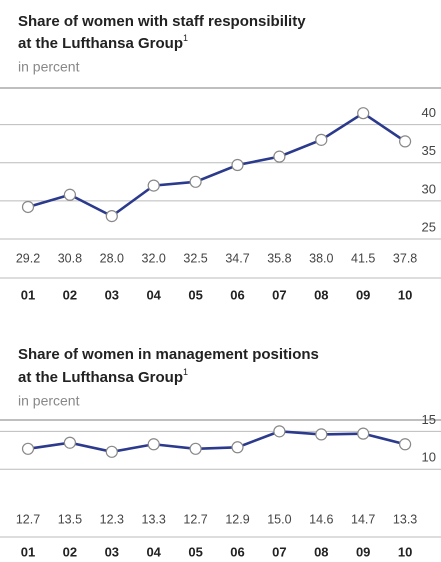 The image size is (441, 562). What do you see at coordinates (112, 258) in the screenshot?
I see `value-label: 28.0` at bounding box center [112, 258].